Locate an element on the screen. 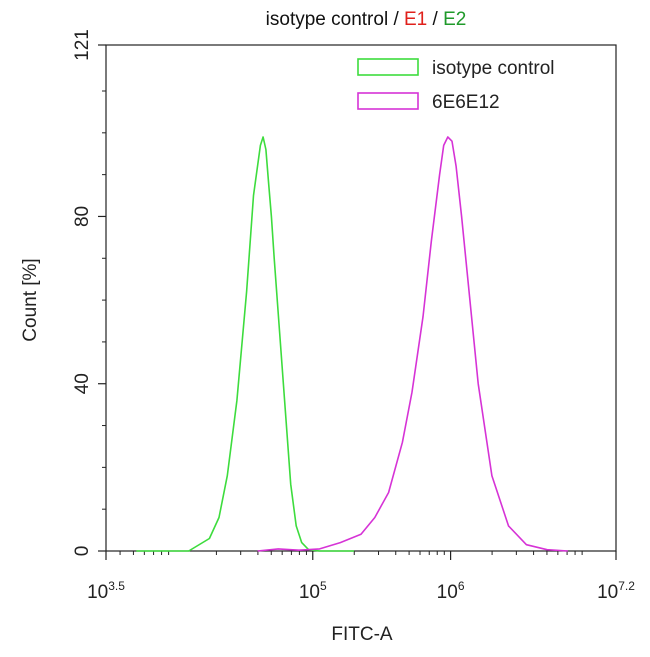 The image size is (650, 657). x-tick-label: 10⁵ is located at coordinates (313, 591).